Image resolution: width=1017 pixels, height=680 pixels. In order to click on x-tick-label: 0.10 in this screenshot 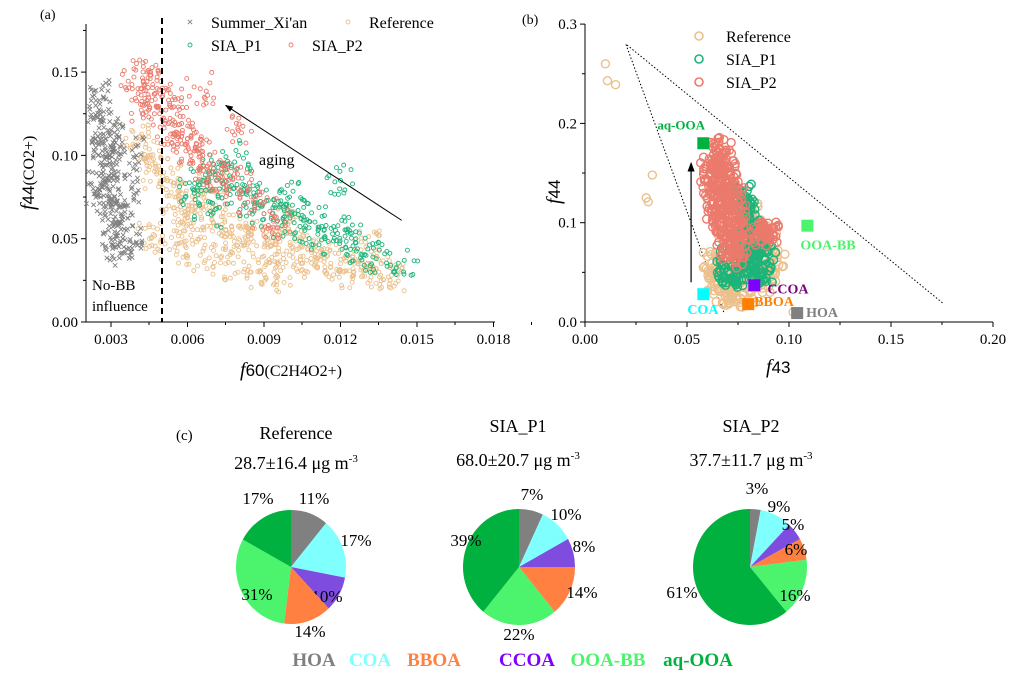, I will do `click(789, 340)`.